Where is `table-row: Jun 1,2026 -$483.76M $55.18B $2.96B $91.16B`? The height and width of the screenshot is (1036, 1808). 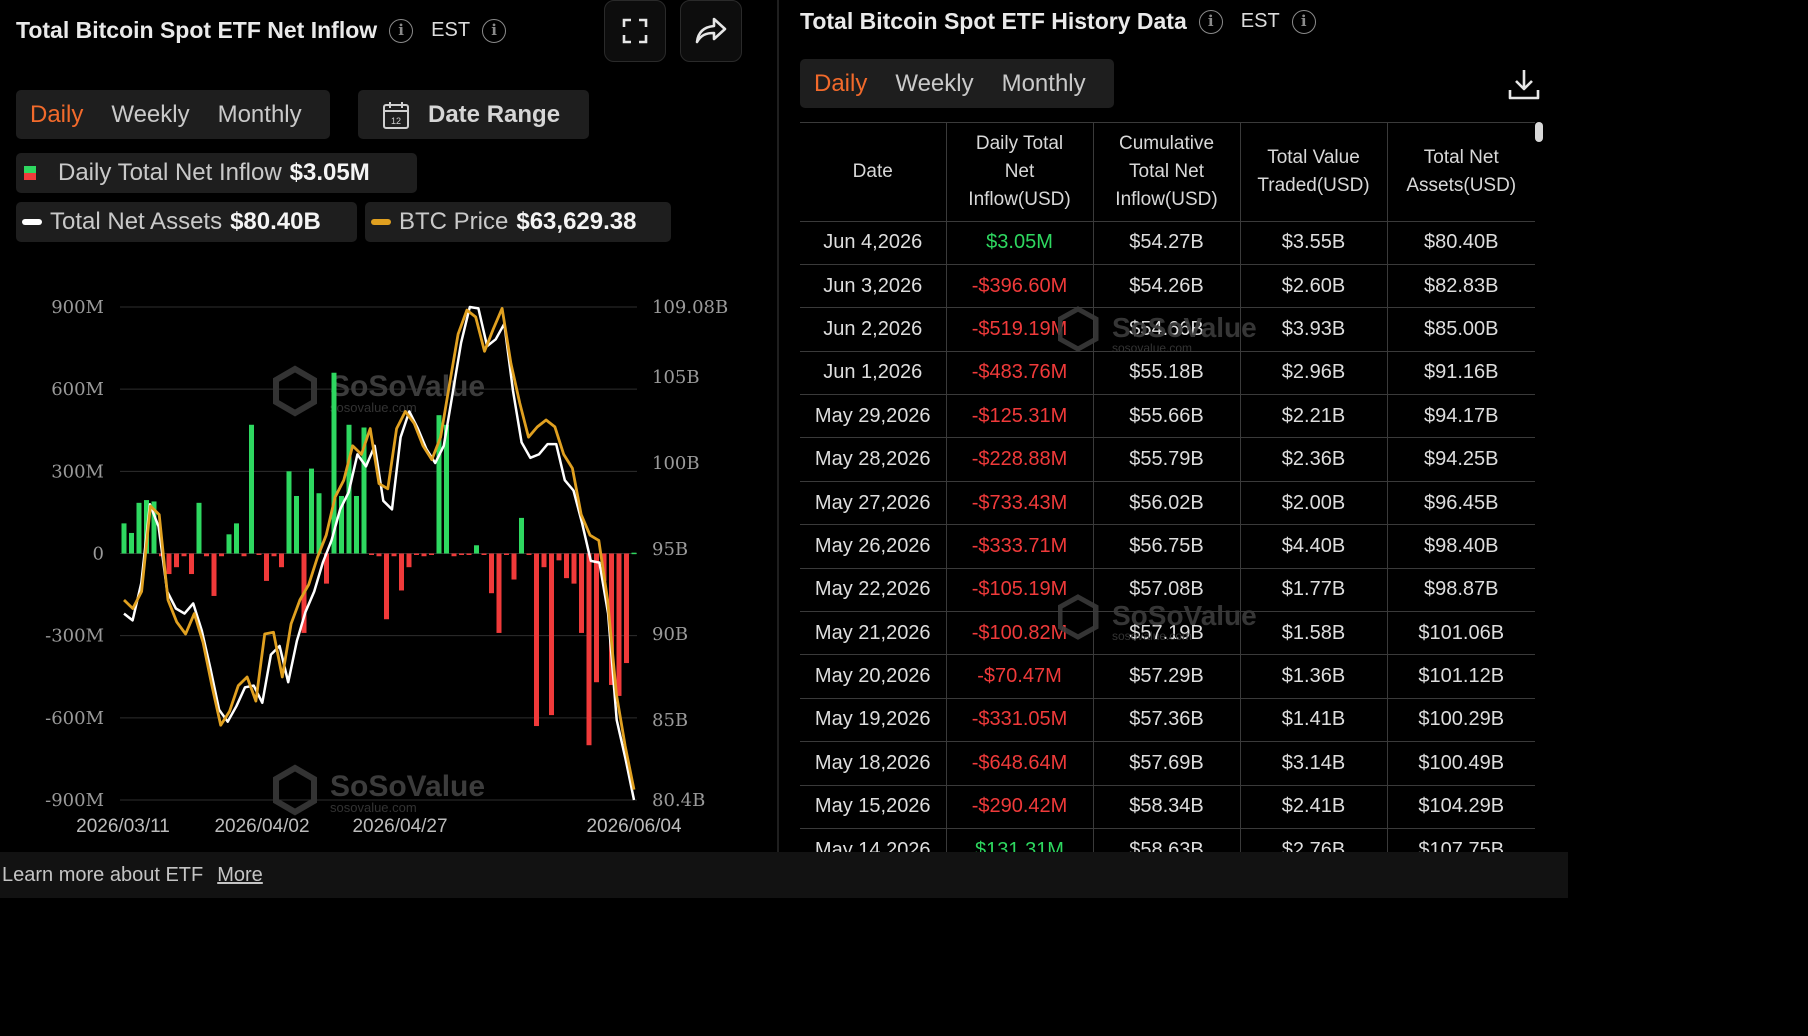 table-row: Jun 1,2026 -$483.76M $55.18B $2.96B $91.16B is located at coordinates (1167, 373).